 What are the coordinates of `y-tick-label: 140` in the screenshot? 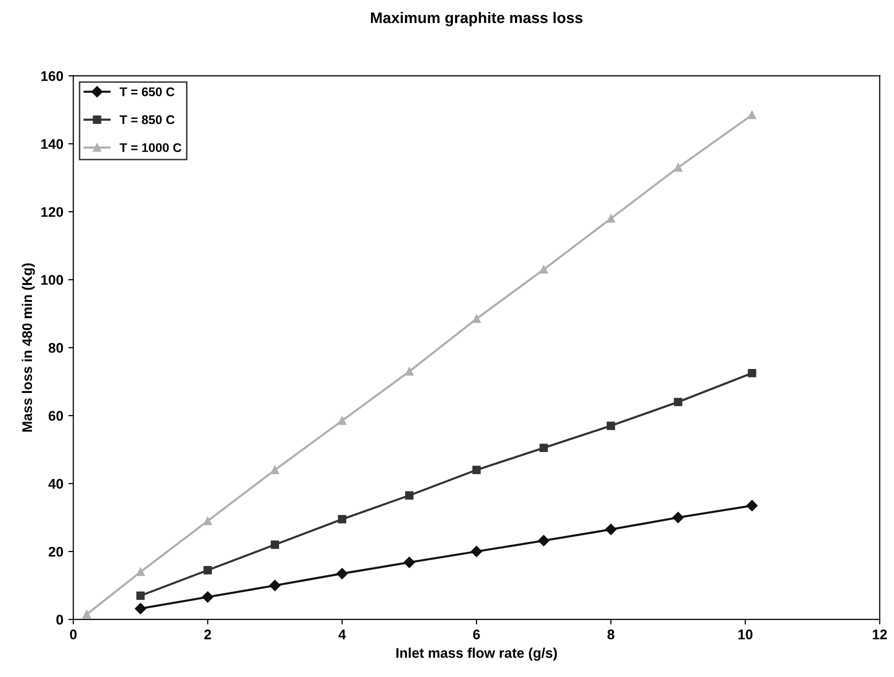 It's located at (52, 144).